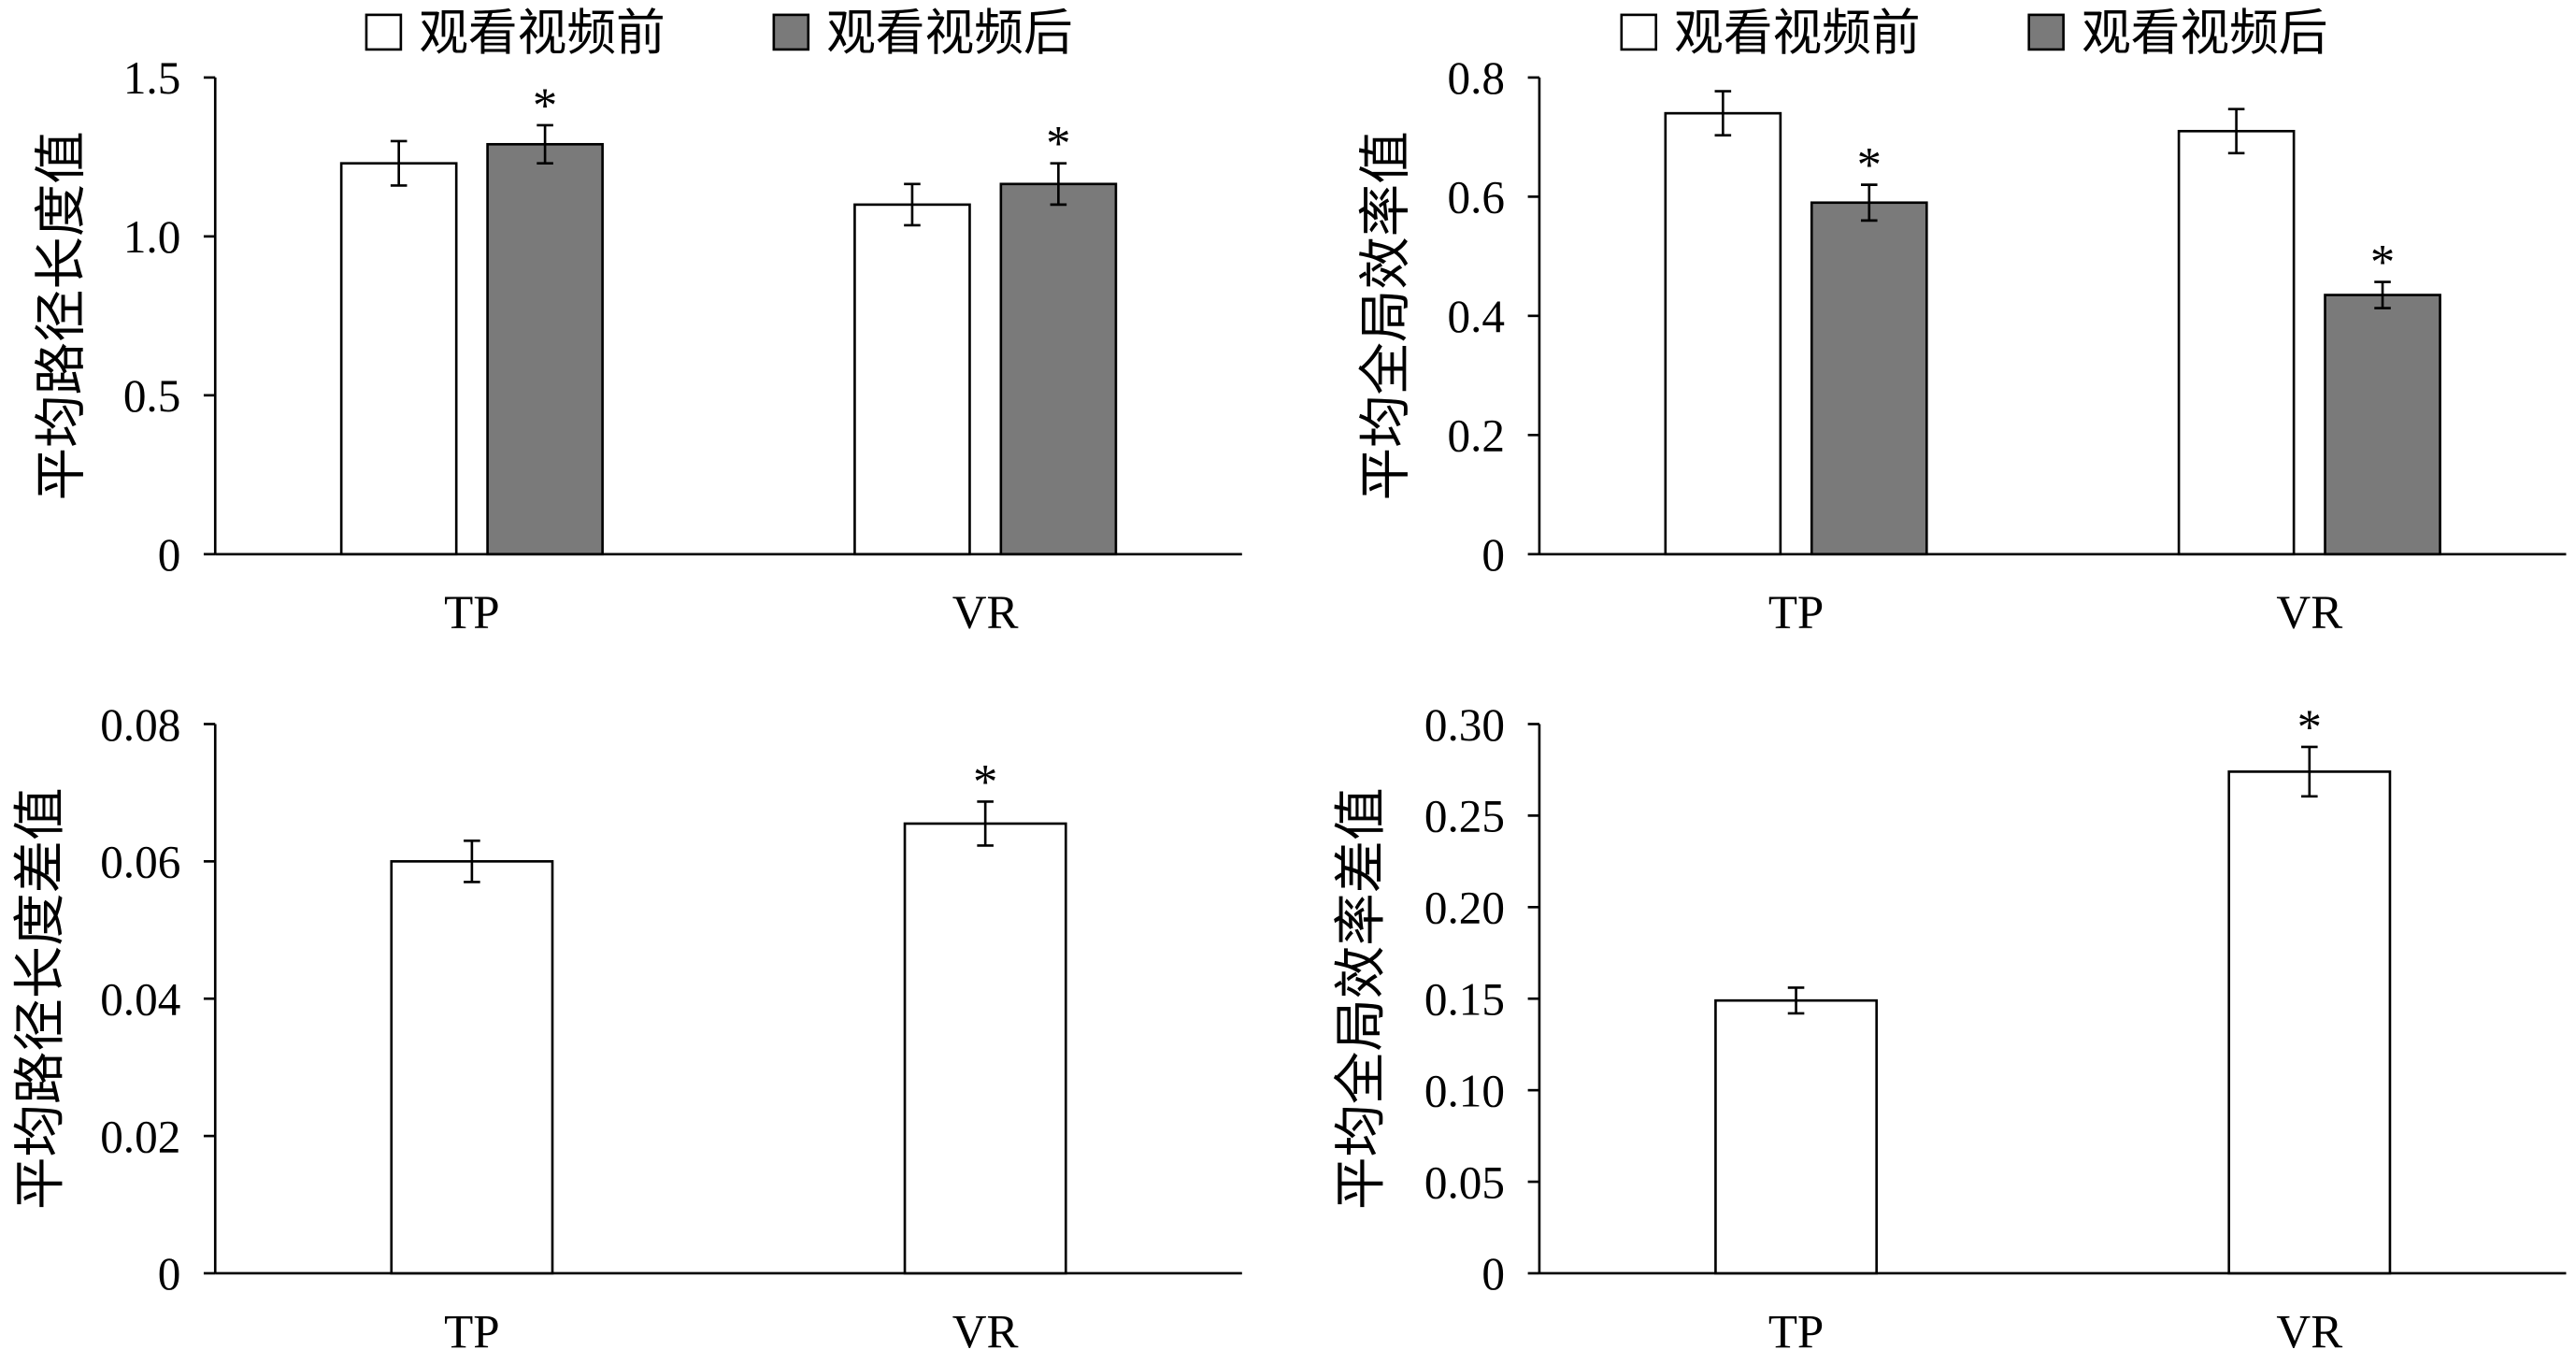 The height and width of the screenshot is (1364, 2576). What do you see at coordinates (41, 998) in the screenshot?
I see `y-axis-title: 平均路径长度差值` at bounding box center [41, 998].